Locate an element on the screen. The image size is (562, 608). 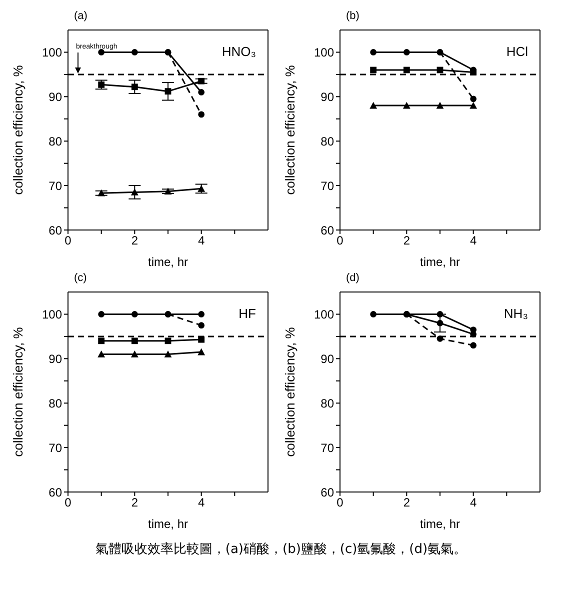
text: 氣體吸收效率比較圖，(a)硝酸，(b)鹽酸，(c)氫氟酸，(d)氨氣。 is located at coordinates (281, 549).